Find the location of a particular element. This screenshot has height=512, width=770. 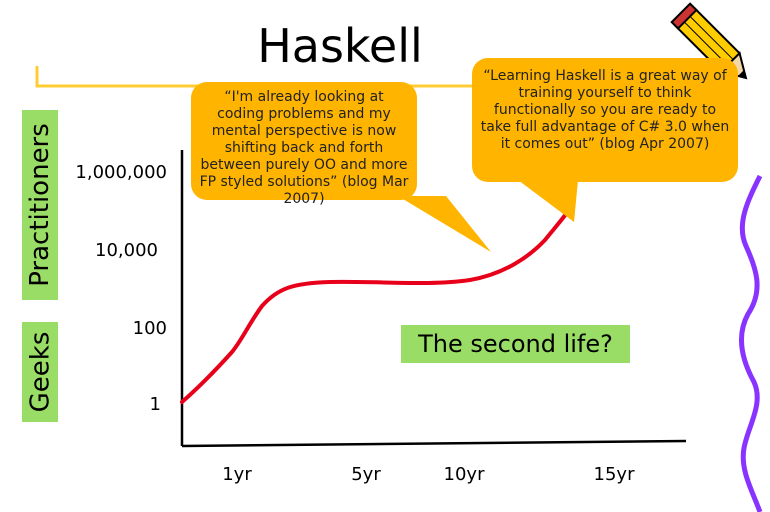

second-life-label: The second life? is located at coordinates (515, 344).